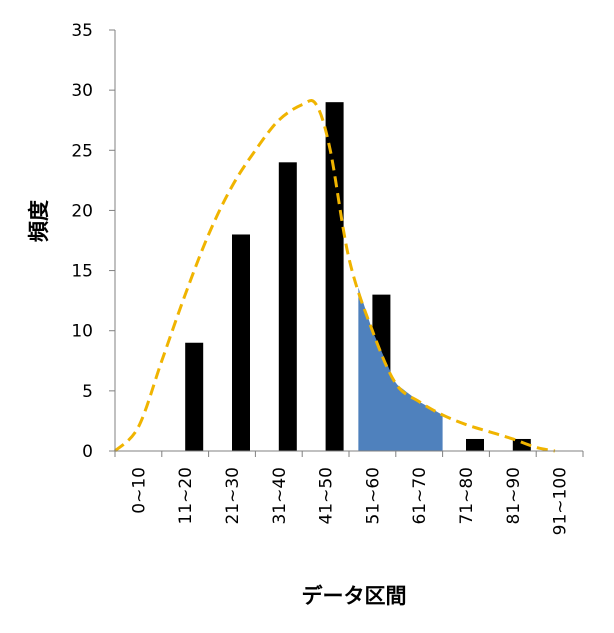  I want to click on x-tick-label: 81~90, so click(514, 496).